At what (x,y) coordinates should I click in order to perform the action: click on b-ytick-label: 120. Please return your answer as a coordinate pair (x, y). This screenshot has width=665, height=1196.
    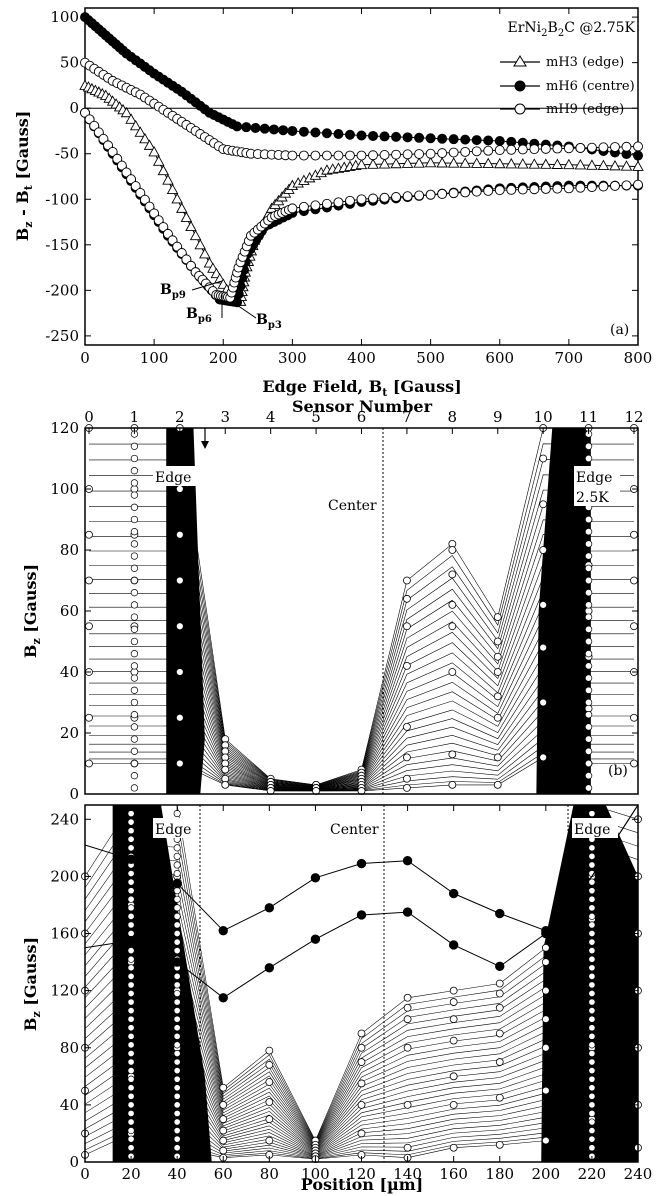
    Looking at the image, I should click on (64, 428).